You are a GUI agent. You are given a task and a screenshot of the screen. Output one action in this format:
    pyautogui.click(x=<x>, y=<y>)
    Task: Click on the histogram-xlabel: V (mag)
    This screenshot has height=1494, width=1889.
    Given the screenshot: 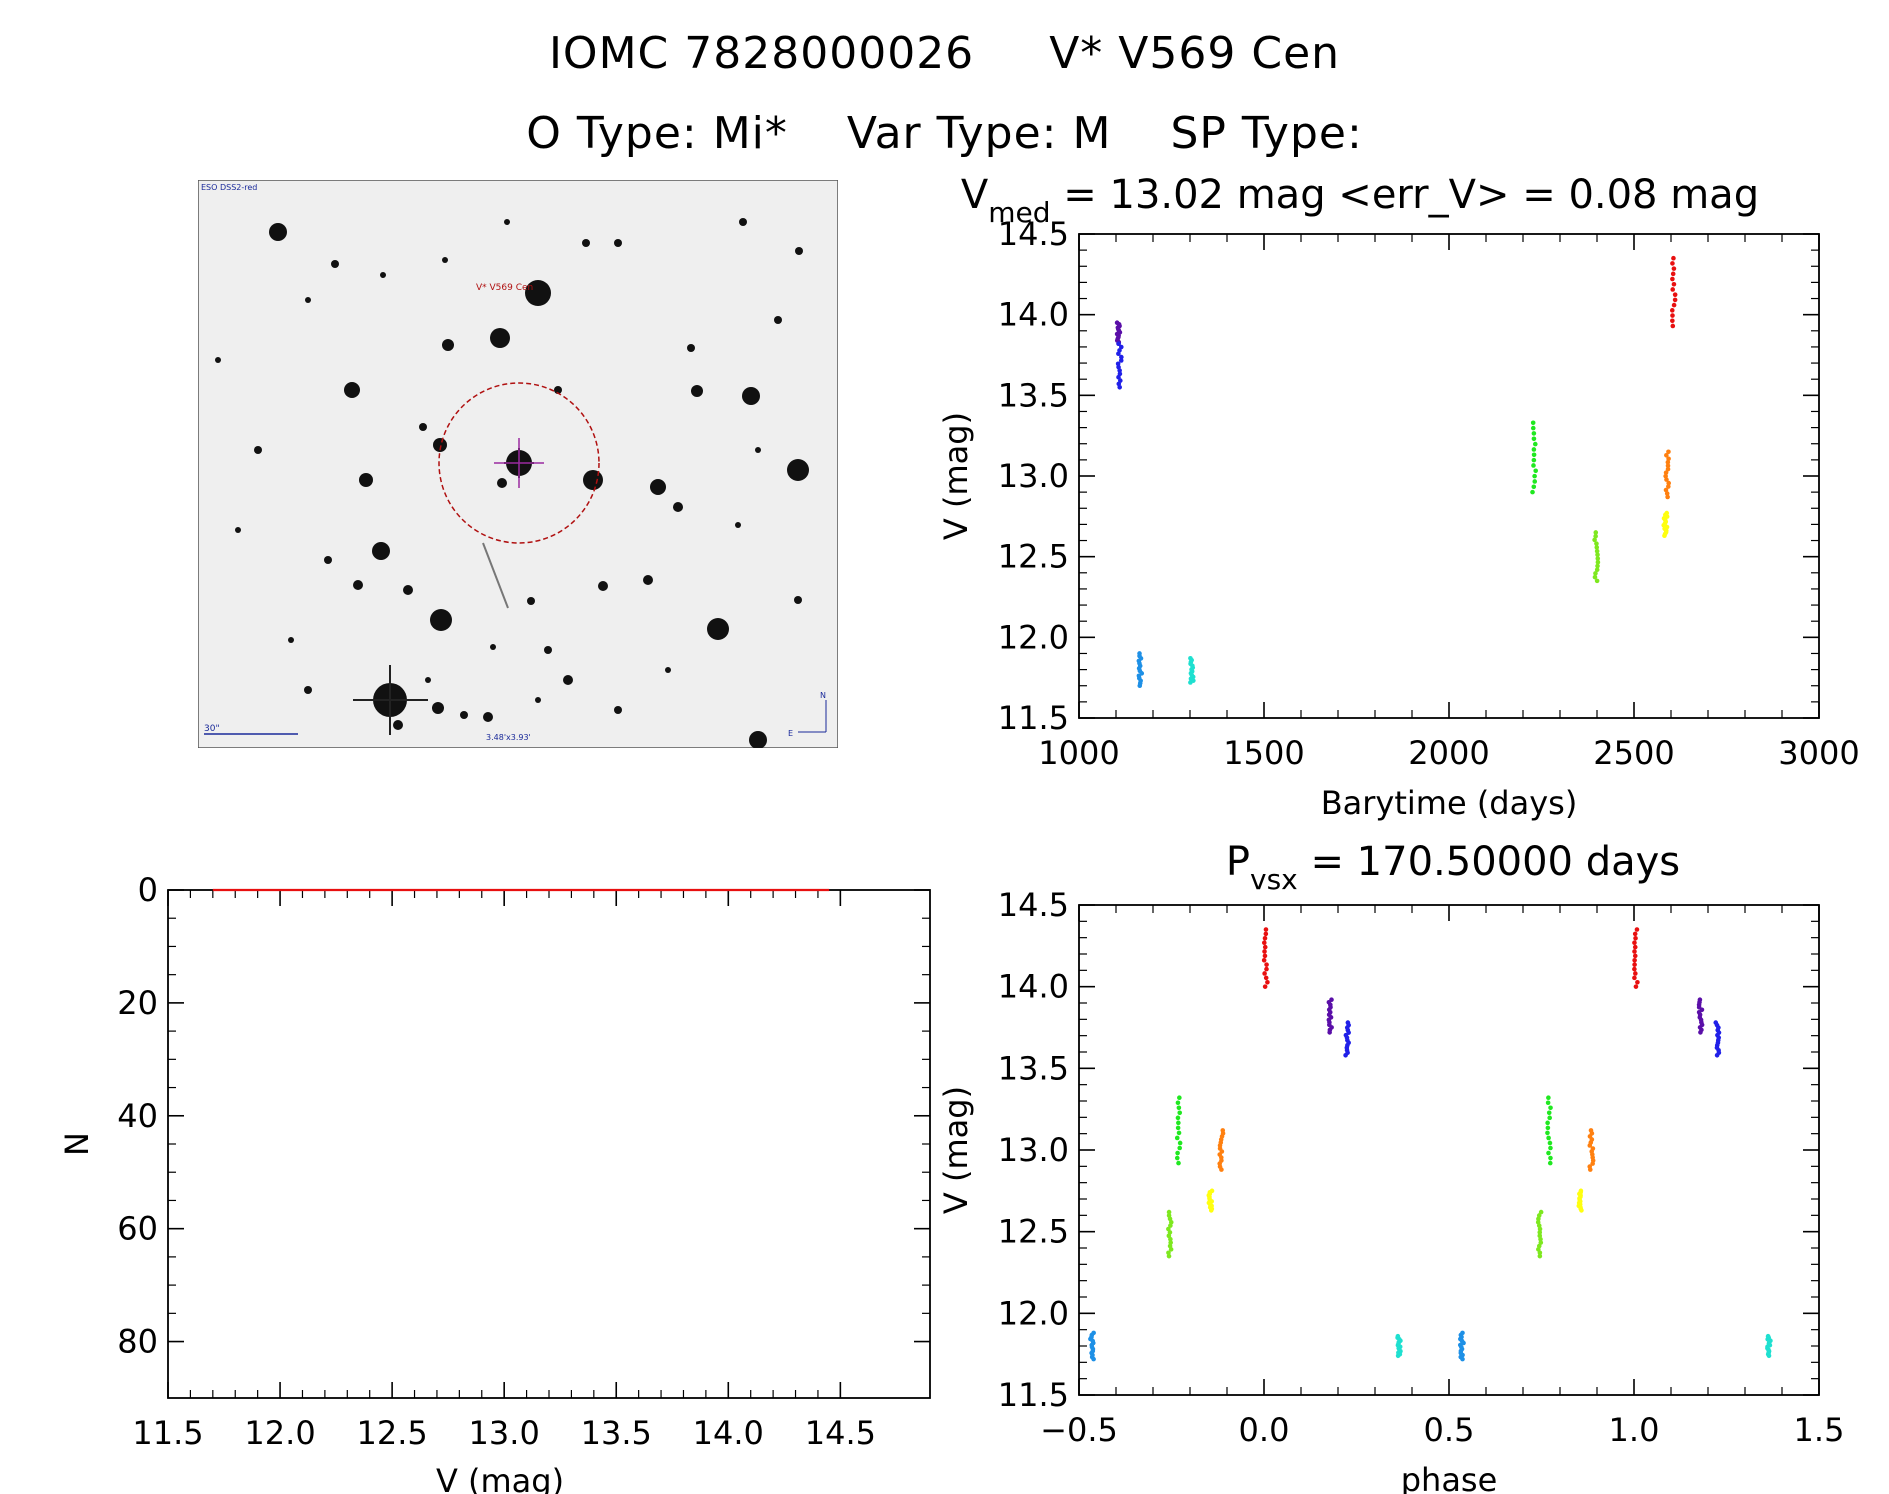 What is the action you would take?
    pyautogui.click(x=500, y=1478)
    